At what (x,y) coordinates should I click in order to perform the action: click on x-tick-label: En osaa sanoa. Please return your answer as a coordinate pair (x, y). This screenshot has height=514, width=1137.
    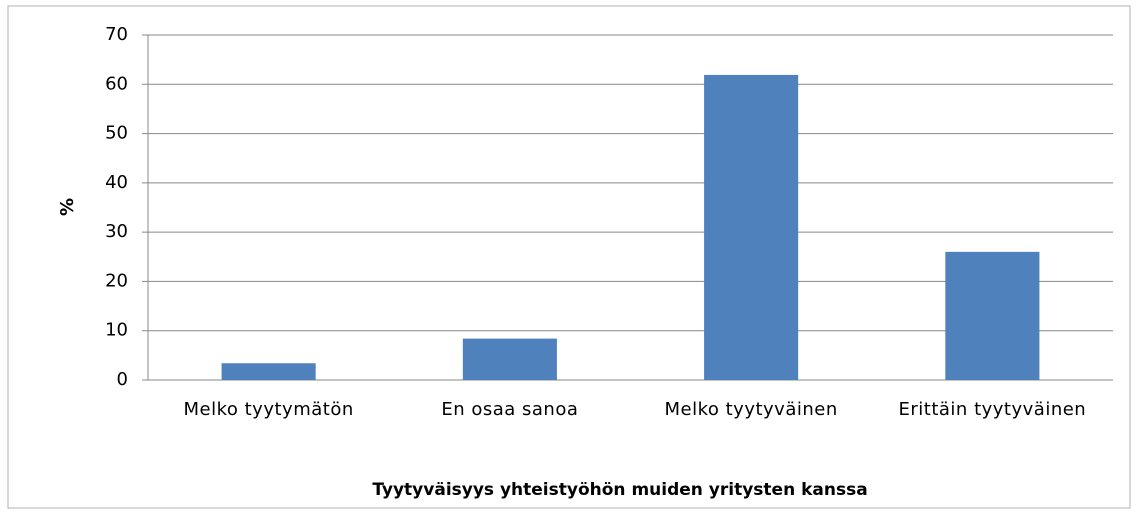
    Looking at the image, I should click on (510, 409).